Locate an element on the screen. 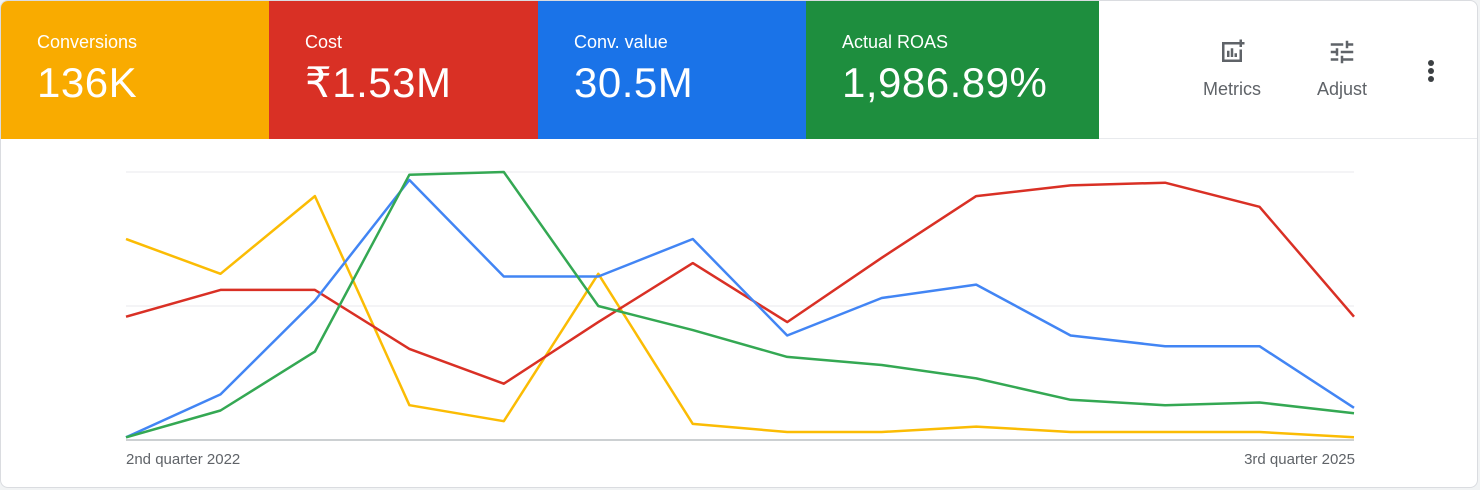  adjust-label: Adjust is located at coordinates (1342, 89).